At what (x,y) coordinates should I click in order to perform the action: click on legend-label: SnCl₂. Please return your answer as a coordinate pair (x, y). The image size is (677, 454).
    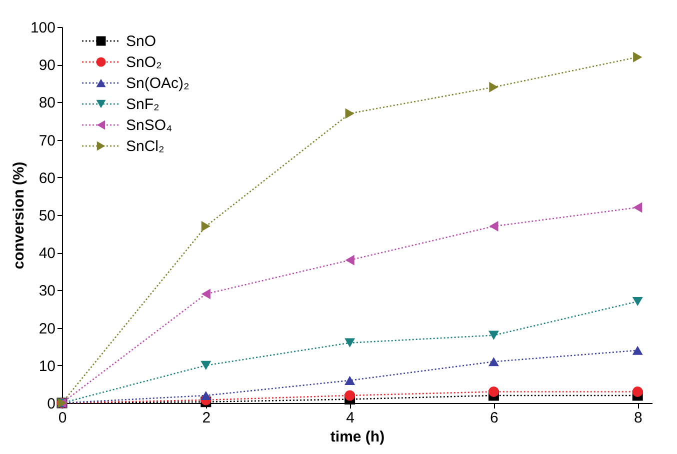
    Looking at the image, I should click on (145, 146).